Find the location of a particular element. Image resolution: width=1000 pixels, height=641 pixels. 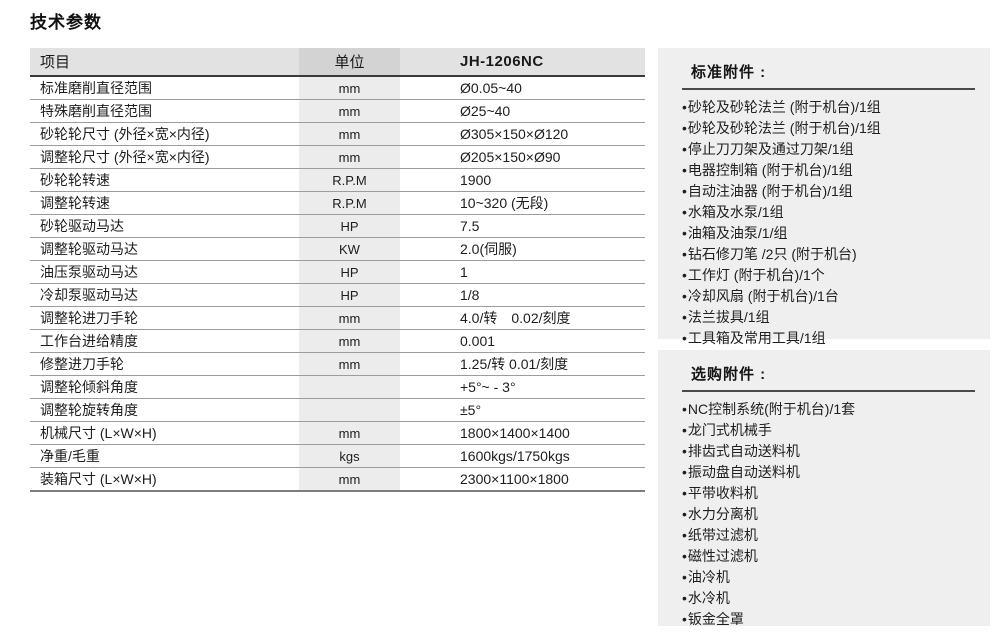

table-row: 净重/毛重 kgs 1600kgs/1750kgs is located at coordinates (337, 456).